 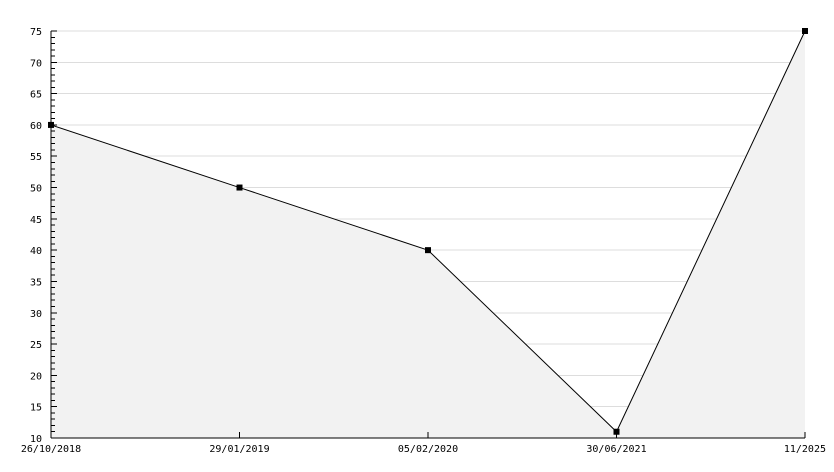 I want to click on y-tick-label: 50, so click(x=36, y=189).